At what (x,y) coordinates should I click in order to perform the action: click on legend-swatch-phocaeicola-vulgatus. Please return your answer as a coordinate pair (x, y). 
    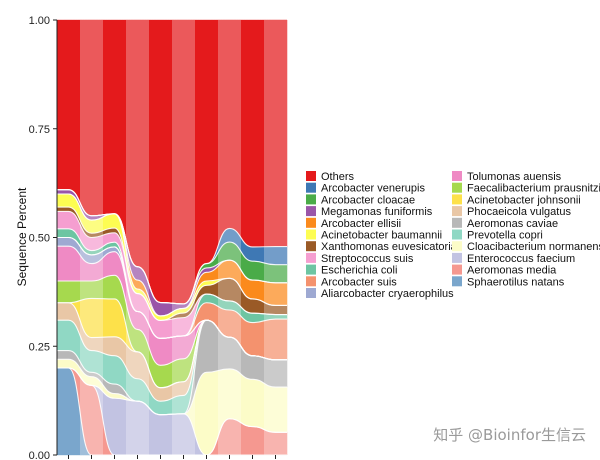
    Looking at the image, I should click on (457, 211).